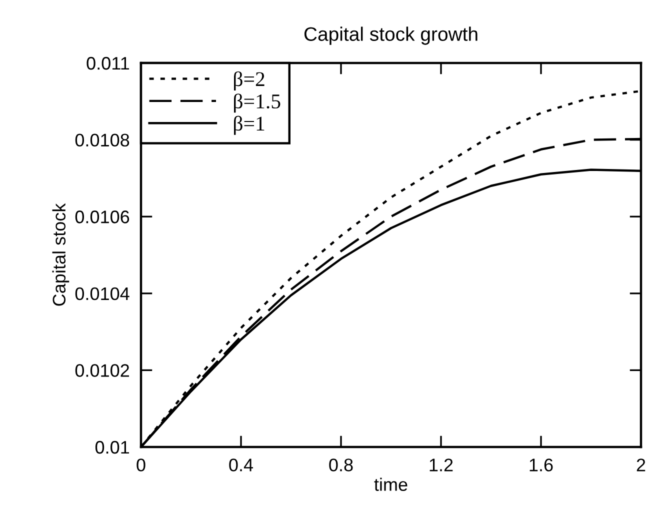 The height and width of the screenshot is (521, 651). Describe the element at coordinates (141, 465) in the screenshot. I see `x-tick-label: 0` at that location.